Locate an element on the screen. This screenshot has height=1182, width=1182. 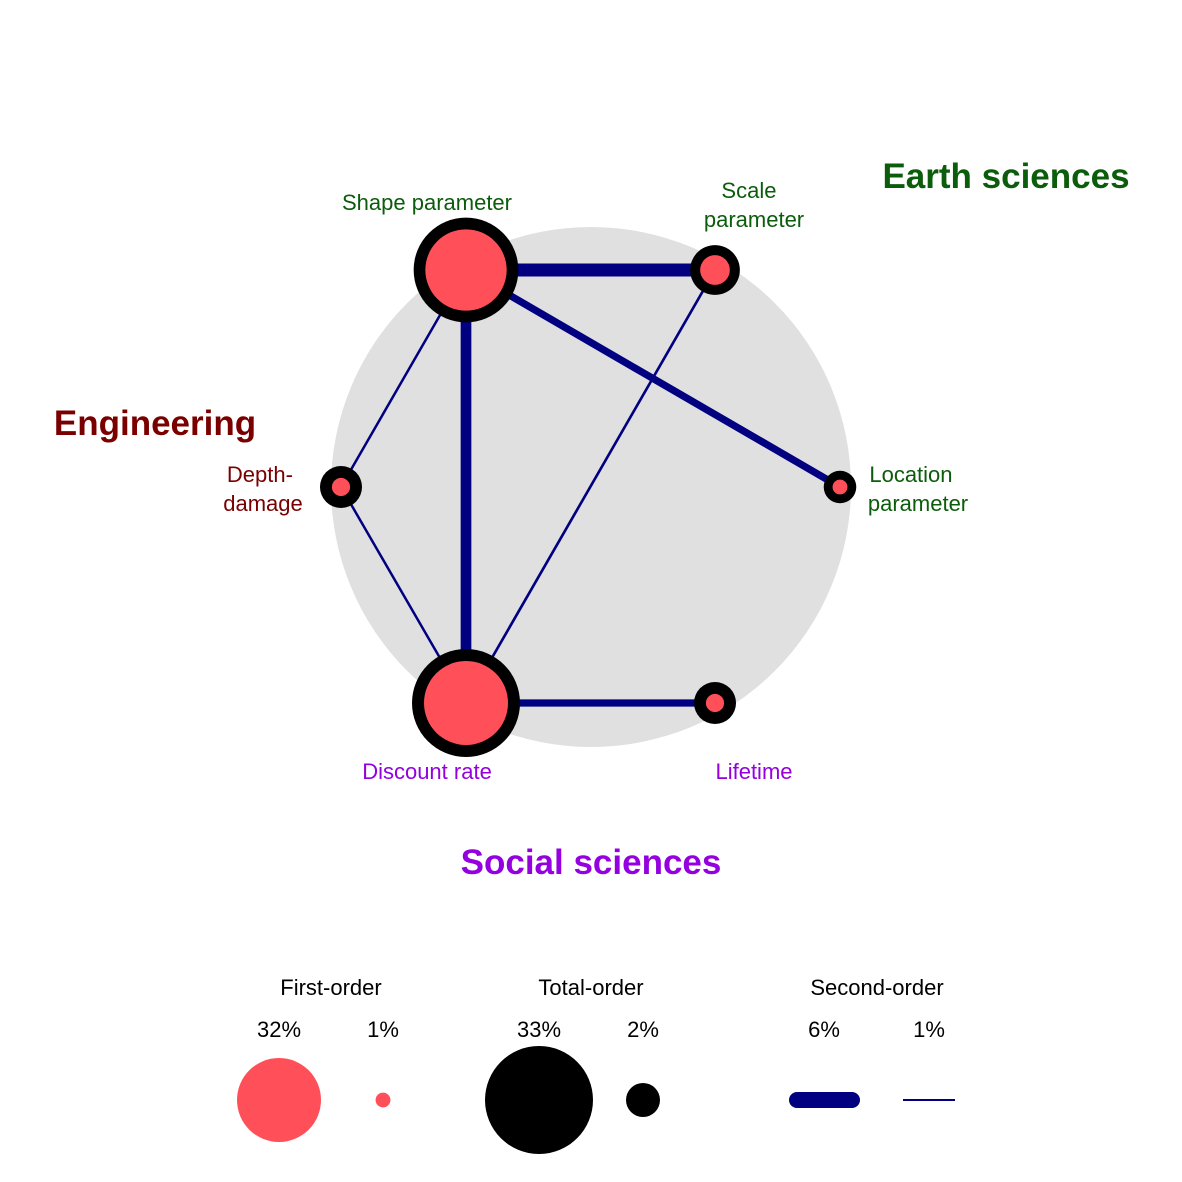
legend-title-first-order: First-order is located at coordinates (330, 987).